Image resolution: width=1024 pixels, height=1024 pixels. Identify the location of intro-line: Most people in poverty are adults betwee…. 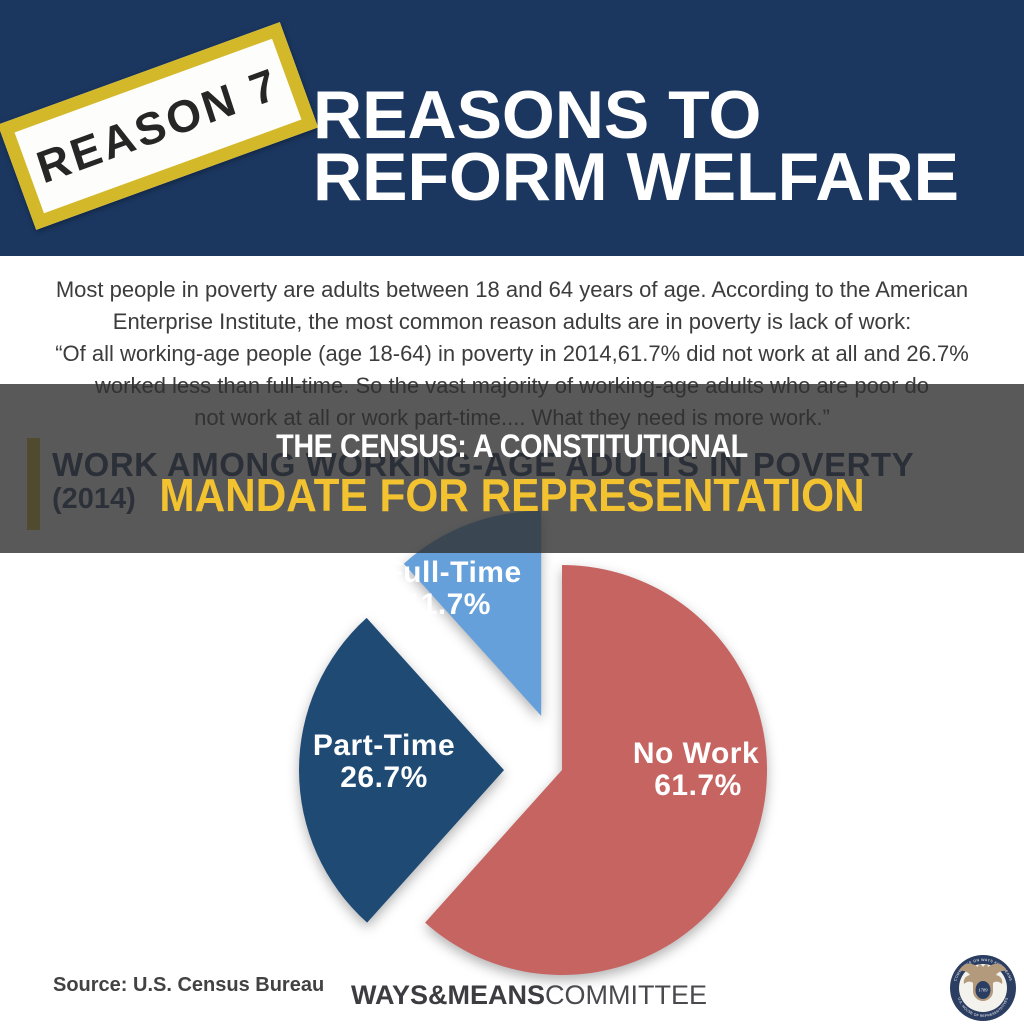
(512, 289).